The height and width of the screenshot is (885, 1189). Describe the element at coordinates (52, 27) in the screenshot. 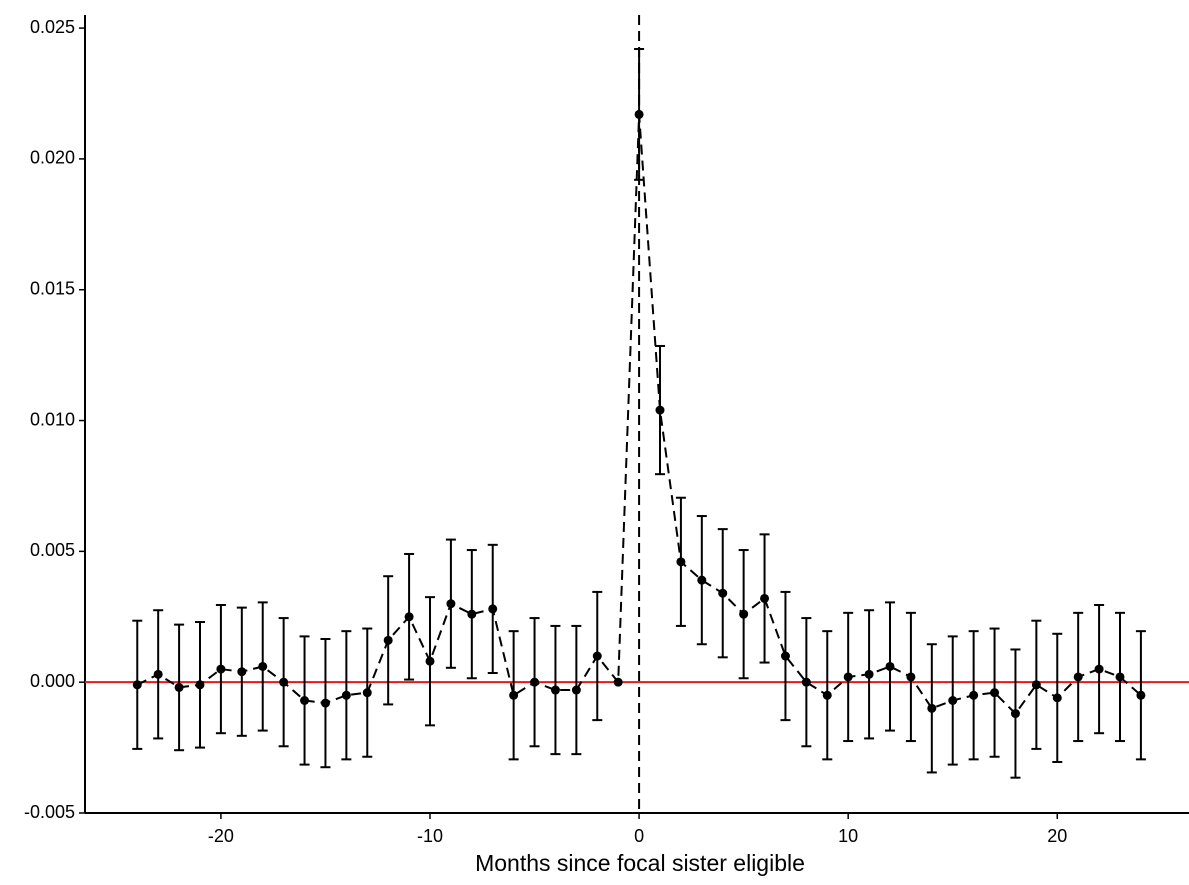

I see `y-tick-label: 0.025` at that location.